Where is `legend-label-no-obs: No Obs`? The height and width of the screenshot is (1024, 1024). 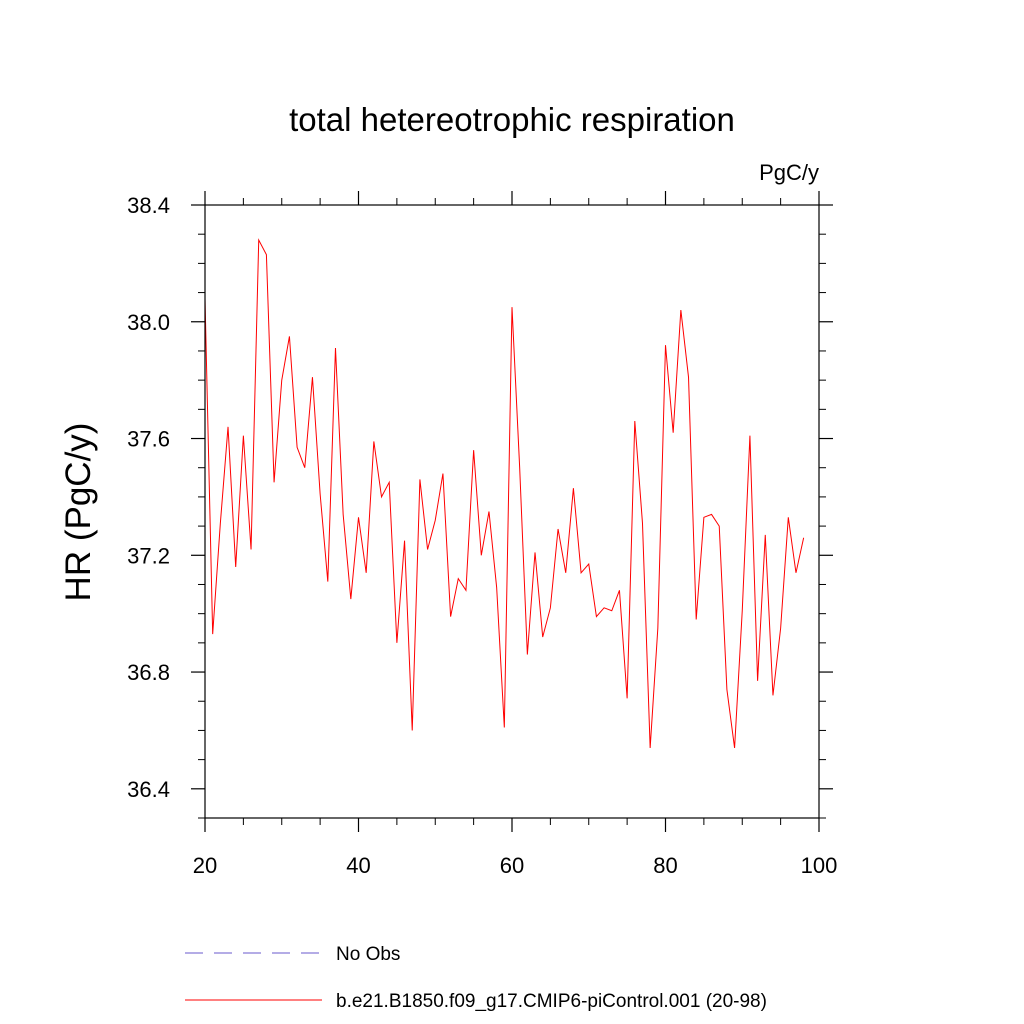
legend-label-no-obs: No Obs is located at coordinates (368, 954).